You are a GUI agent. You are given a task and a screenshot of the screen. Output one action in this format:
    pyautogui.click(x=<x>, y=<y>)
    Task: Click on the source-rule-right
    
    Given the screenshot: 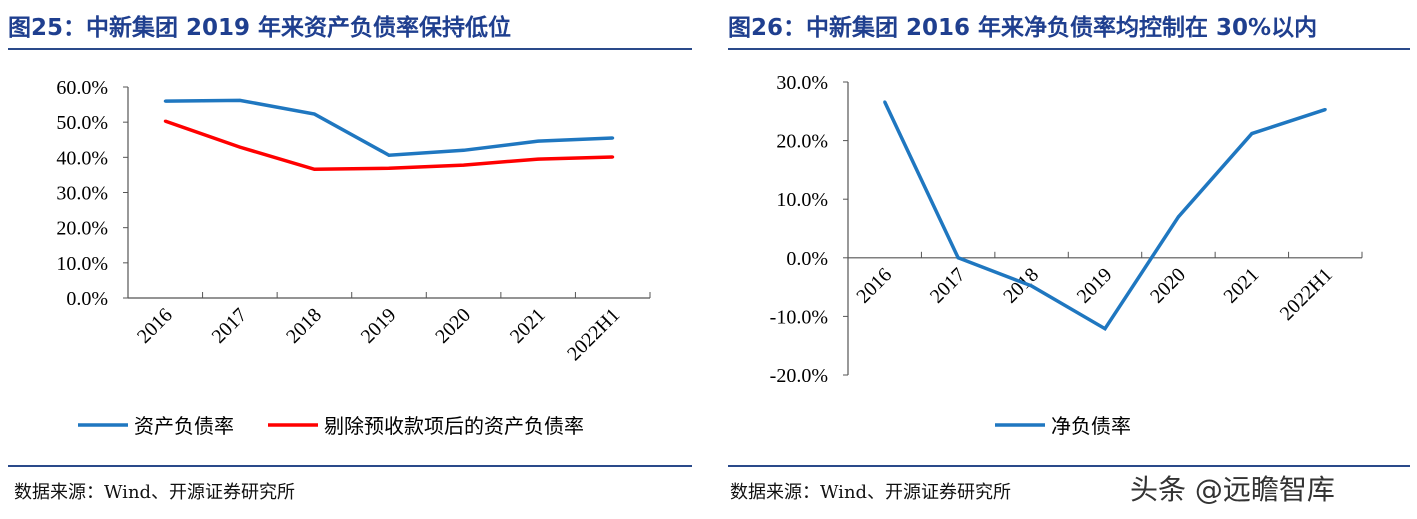 What is the action you would take?
    pyautogui.click(x=1069, y=466)
    